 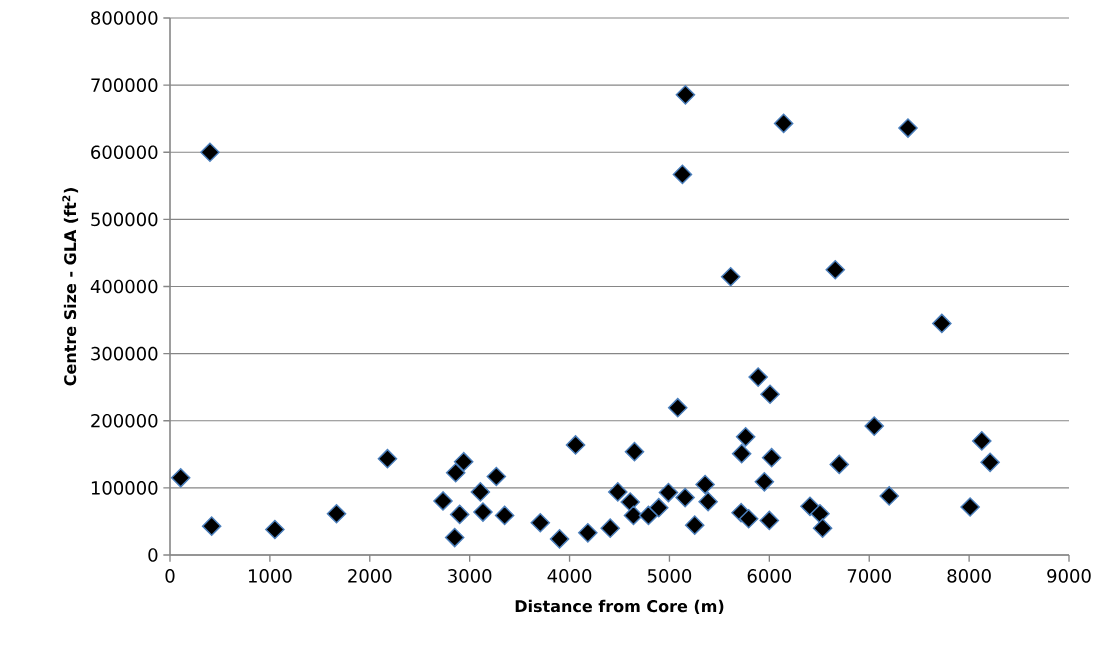 I want to click on x-tick-label: 1000, so click(x=270, y=576).